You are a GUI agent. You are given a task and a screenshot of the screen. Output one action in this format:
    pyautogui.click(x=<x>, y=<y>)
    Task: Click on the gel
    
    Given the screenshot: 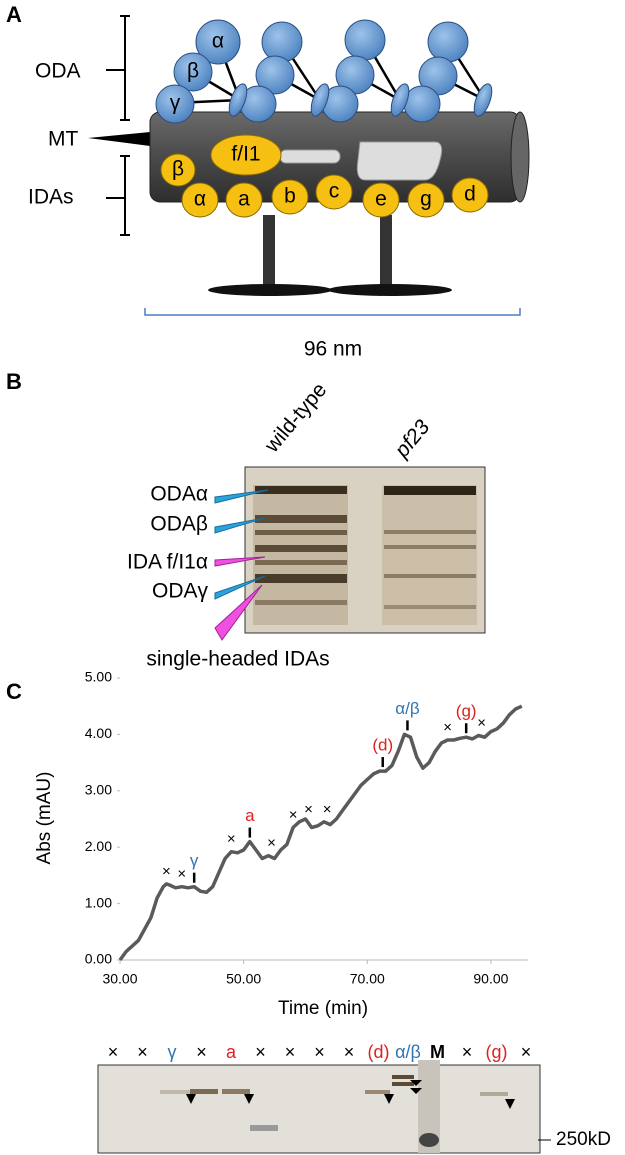 What is the action you would take?
    pyautogui.click(x=319, y=1109)
    